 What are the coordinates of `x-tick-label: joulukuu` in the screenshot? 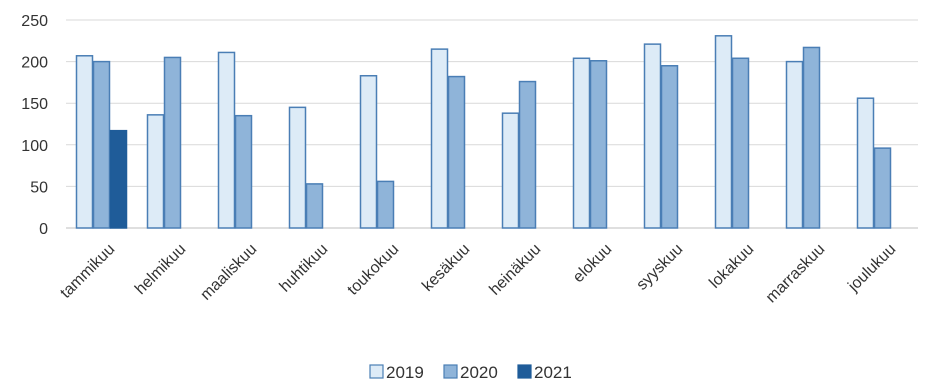 It's located at (871, 268).